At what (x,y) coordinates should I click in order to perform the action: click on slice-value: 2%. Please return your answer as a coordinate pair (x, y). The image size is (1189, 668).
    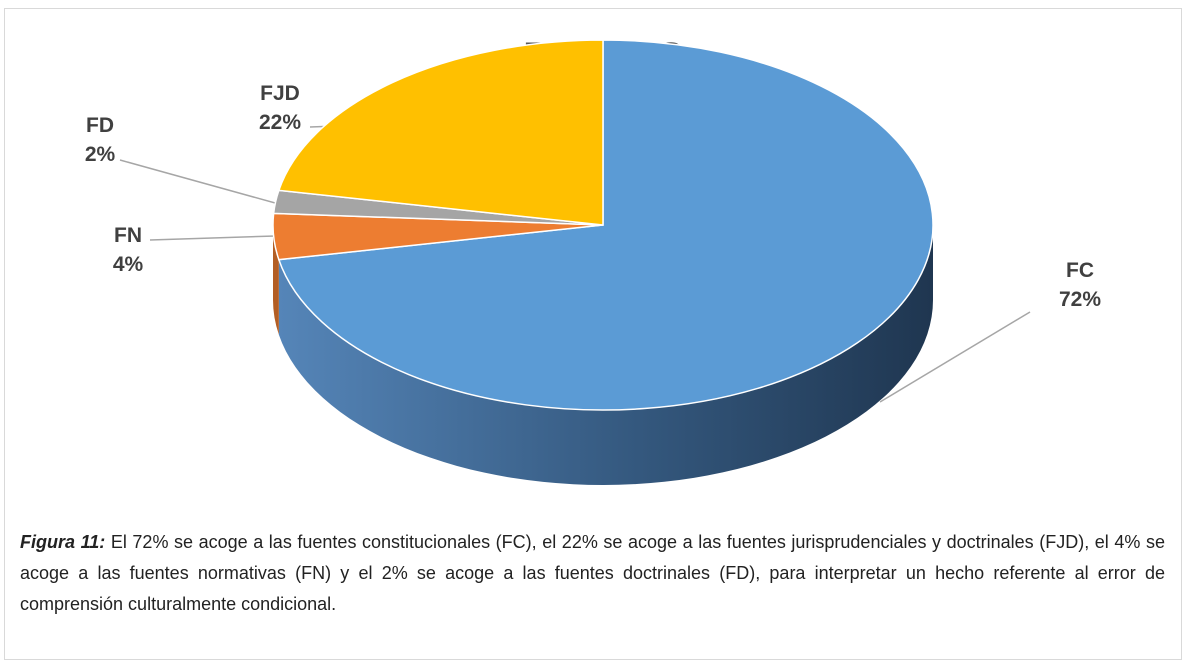
    Looking at the image, I should click on (100, 154).